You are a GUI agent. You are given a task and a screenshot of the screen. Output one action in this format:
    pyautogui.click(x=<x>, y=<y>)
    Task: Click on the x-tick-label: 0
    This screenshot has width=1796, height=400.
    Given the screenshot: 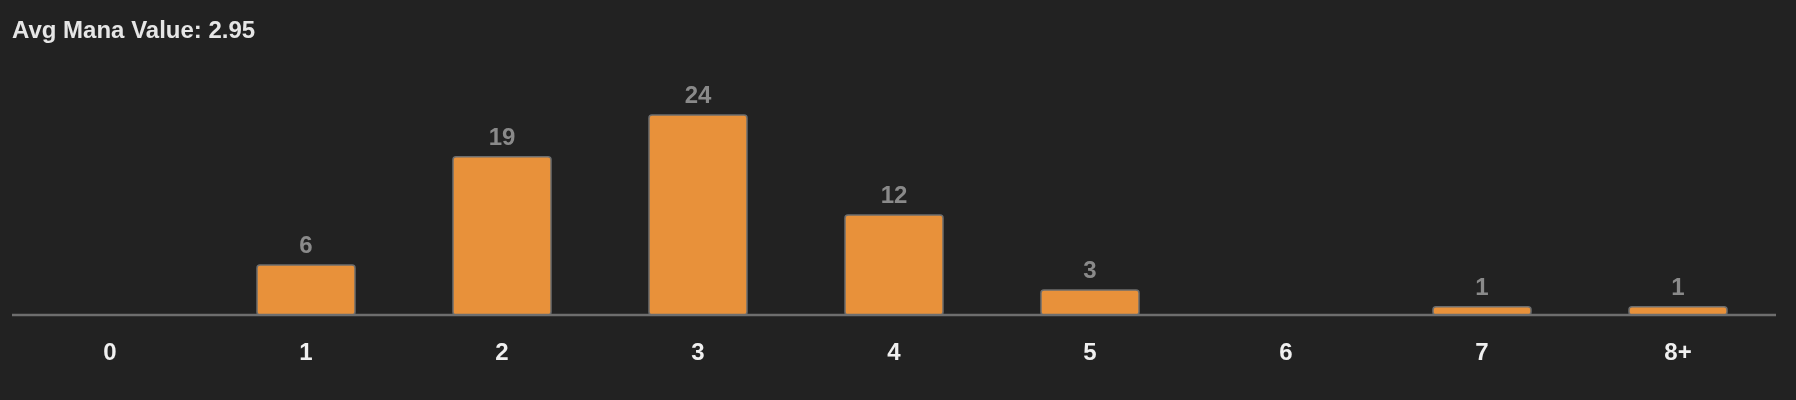 What is the action you would take?
    pyautogui.click(x=110, y=351)
    